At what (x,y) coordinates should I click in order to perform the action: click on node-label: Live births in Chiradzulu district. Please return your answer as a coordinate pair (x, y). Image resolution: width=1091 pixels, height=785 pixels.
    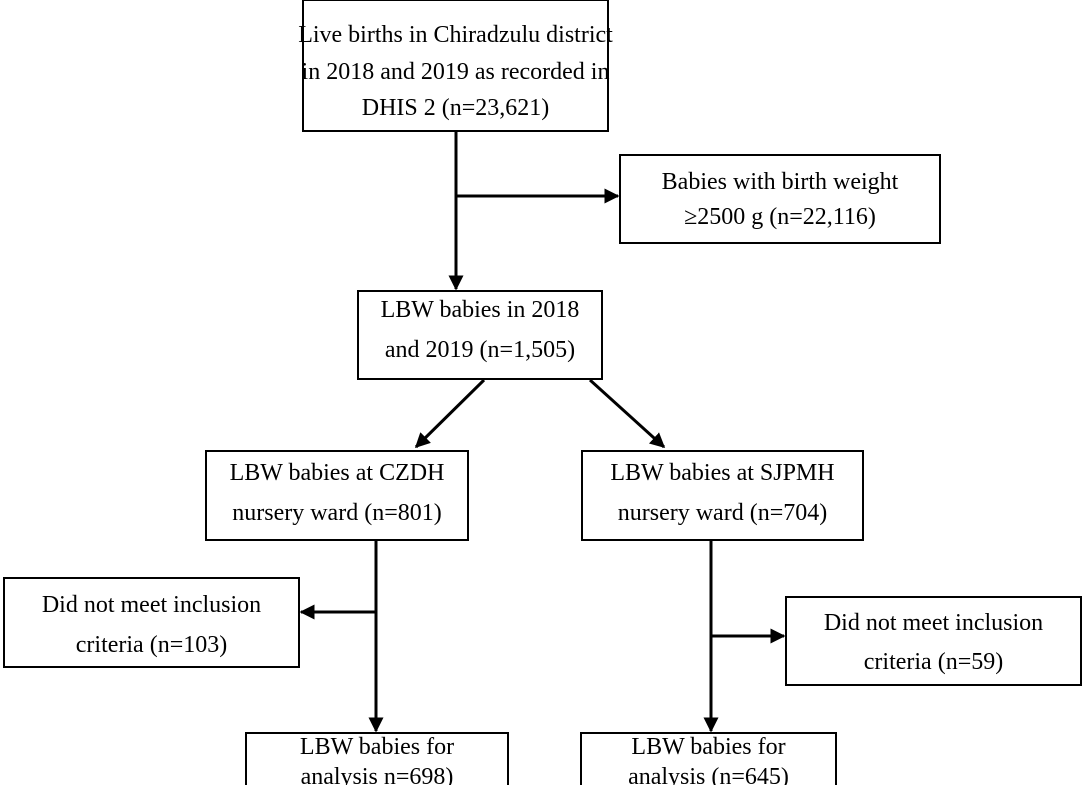
    Looking at the image, I should click on (455, 35).